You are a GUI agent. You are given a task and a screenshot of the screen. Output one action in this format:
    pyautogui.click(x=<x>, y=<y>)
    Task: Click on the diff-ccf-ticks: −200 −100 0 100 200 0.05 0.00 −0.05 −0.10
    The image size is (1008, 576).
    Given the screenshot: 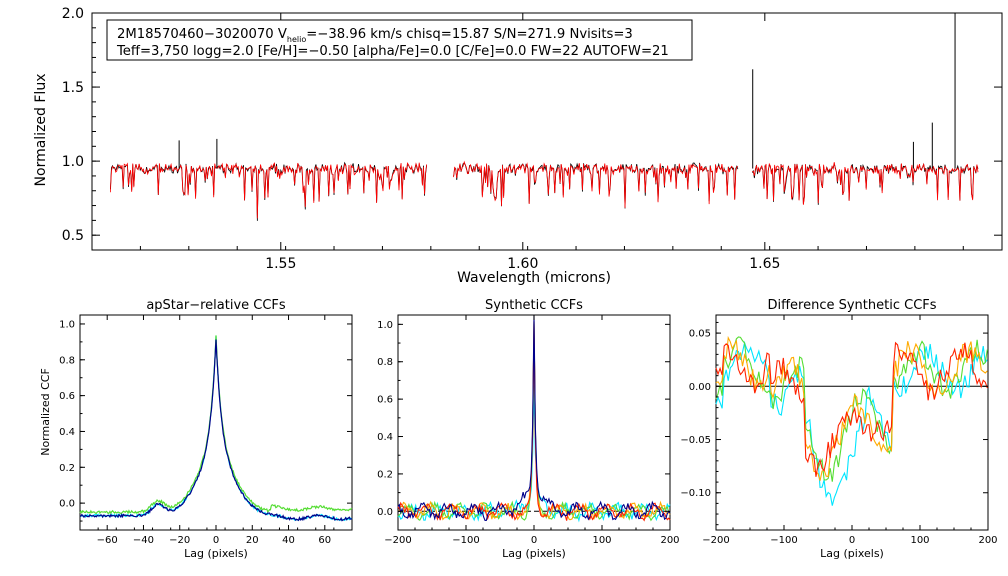 What is the action you would take?
    pyautogui.click(x=839, y=430)
    